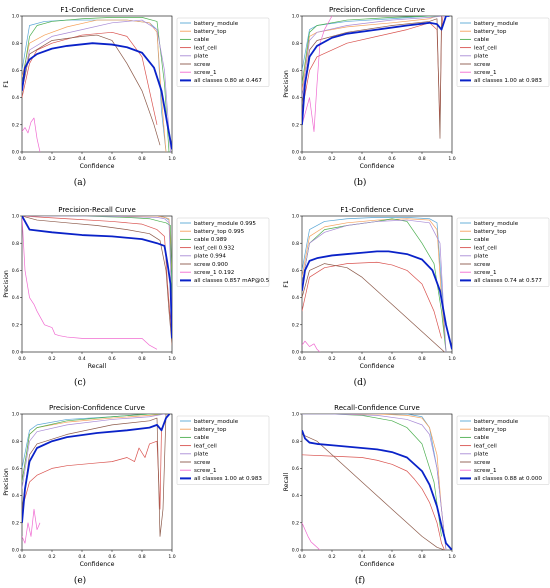 The image size is (550, 588). I want to click on legend-label: all classes 0.857 mAP@0.5, so click(232, 281).